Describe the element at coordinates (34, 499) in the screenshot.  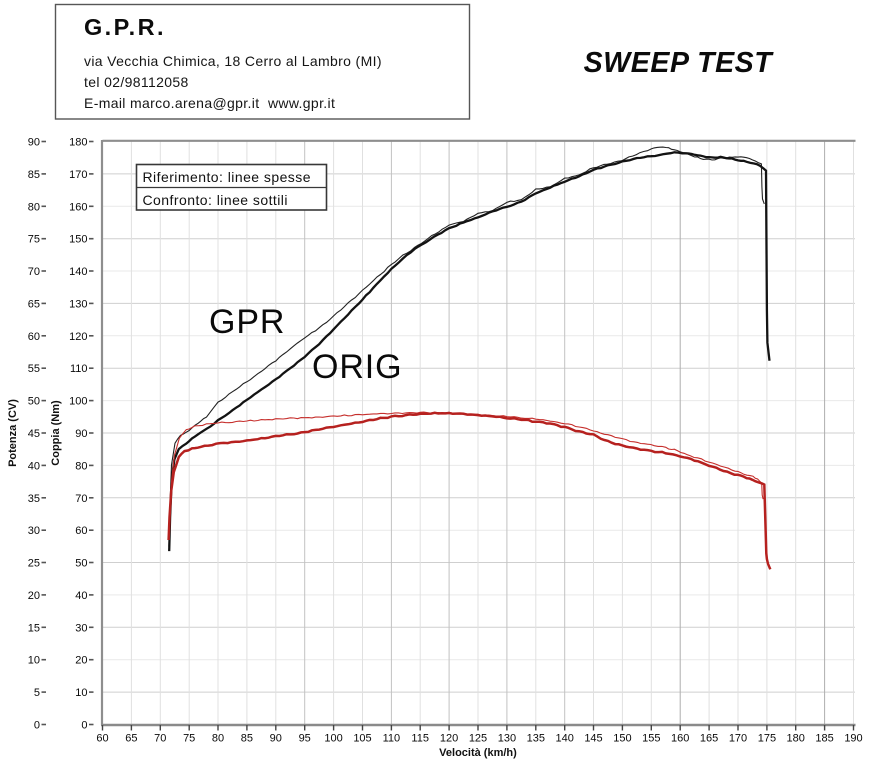
I see `svg-text: 35` at that location.